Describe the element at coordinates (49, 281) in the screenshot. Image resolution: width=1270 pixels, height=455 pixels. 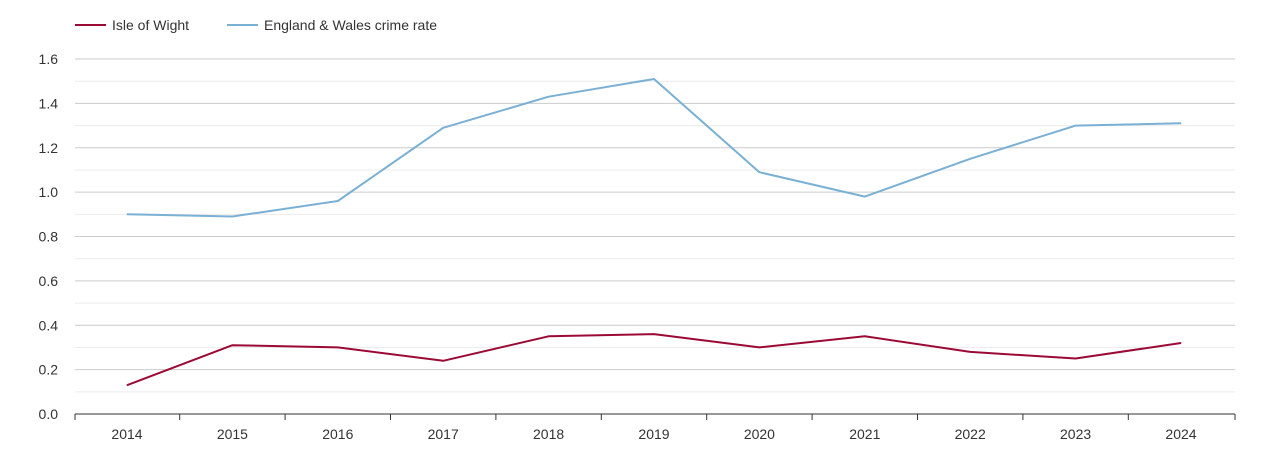
I see `y-tick-label: 0.6` at that location.